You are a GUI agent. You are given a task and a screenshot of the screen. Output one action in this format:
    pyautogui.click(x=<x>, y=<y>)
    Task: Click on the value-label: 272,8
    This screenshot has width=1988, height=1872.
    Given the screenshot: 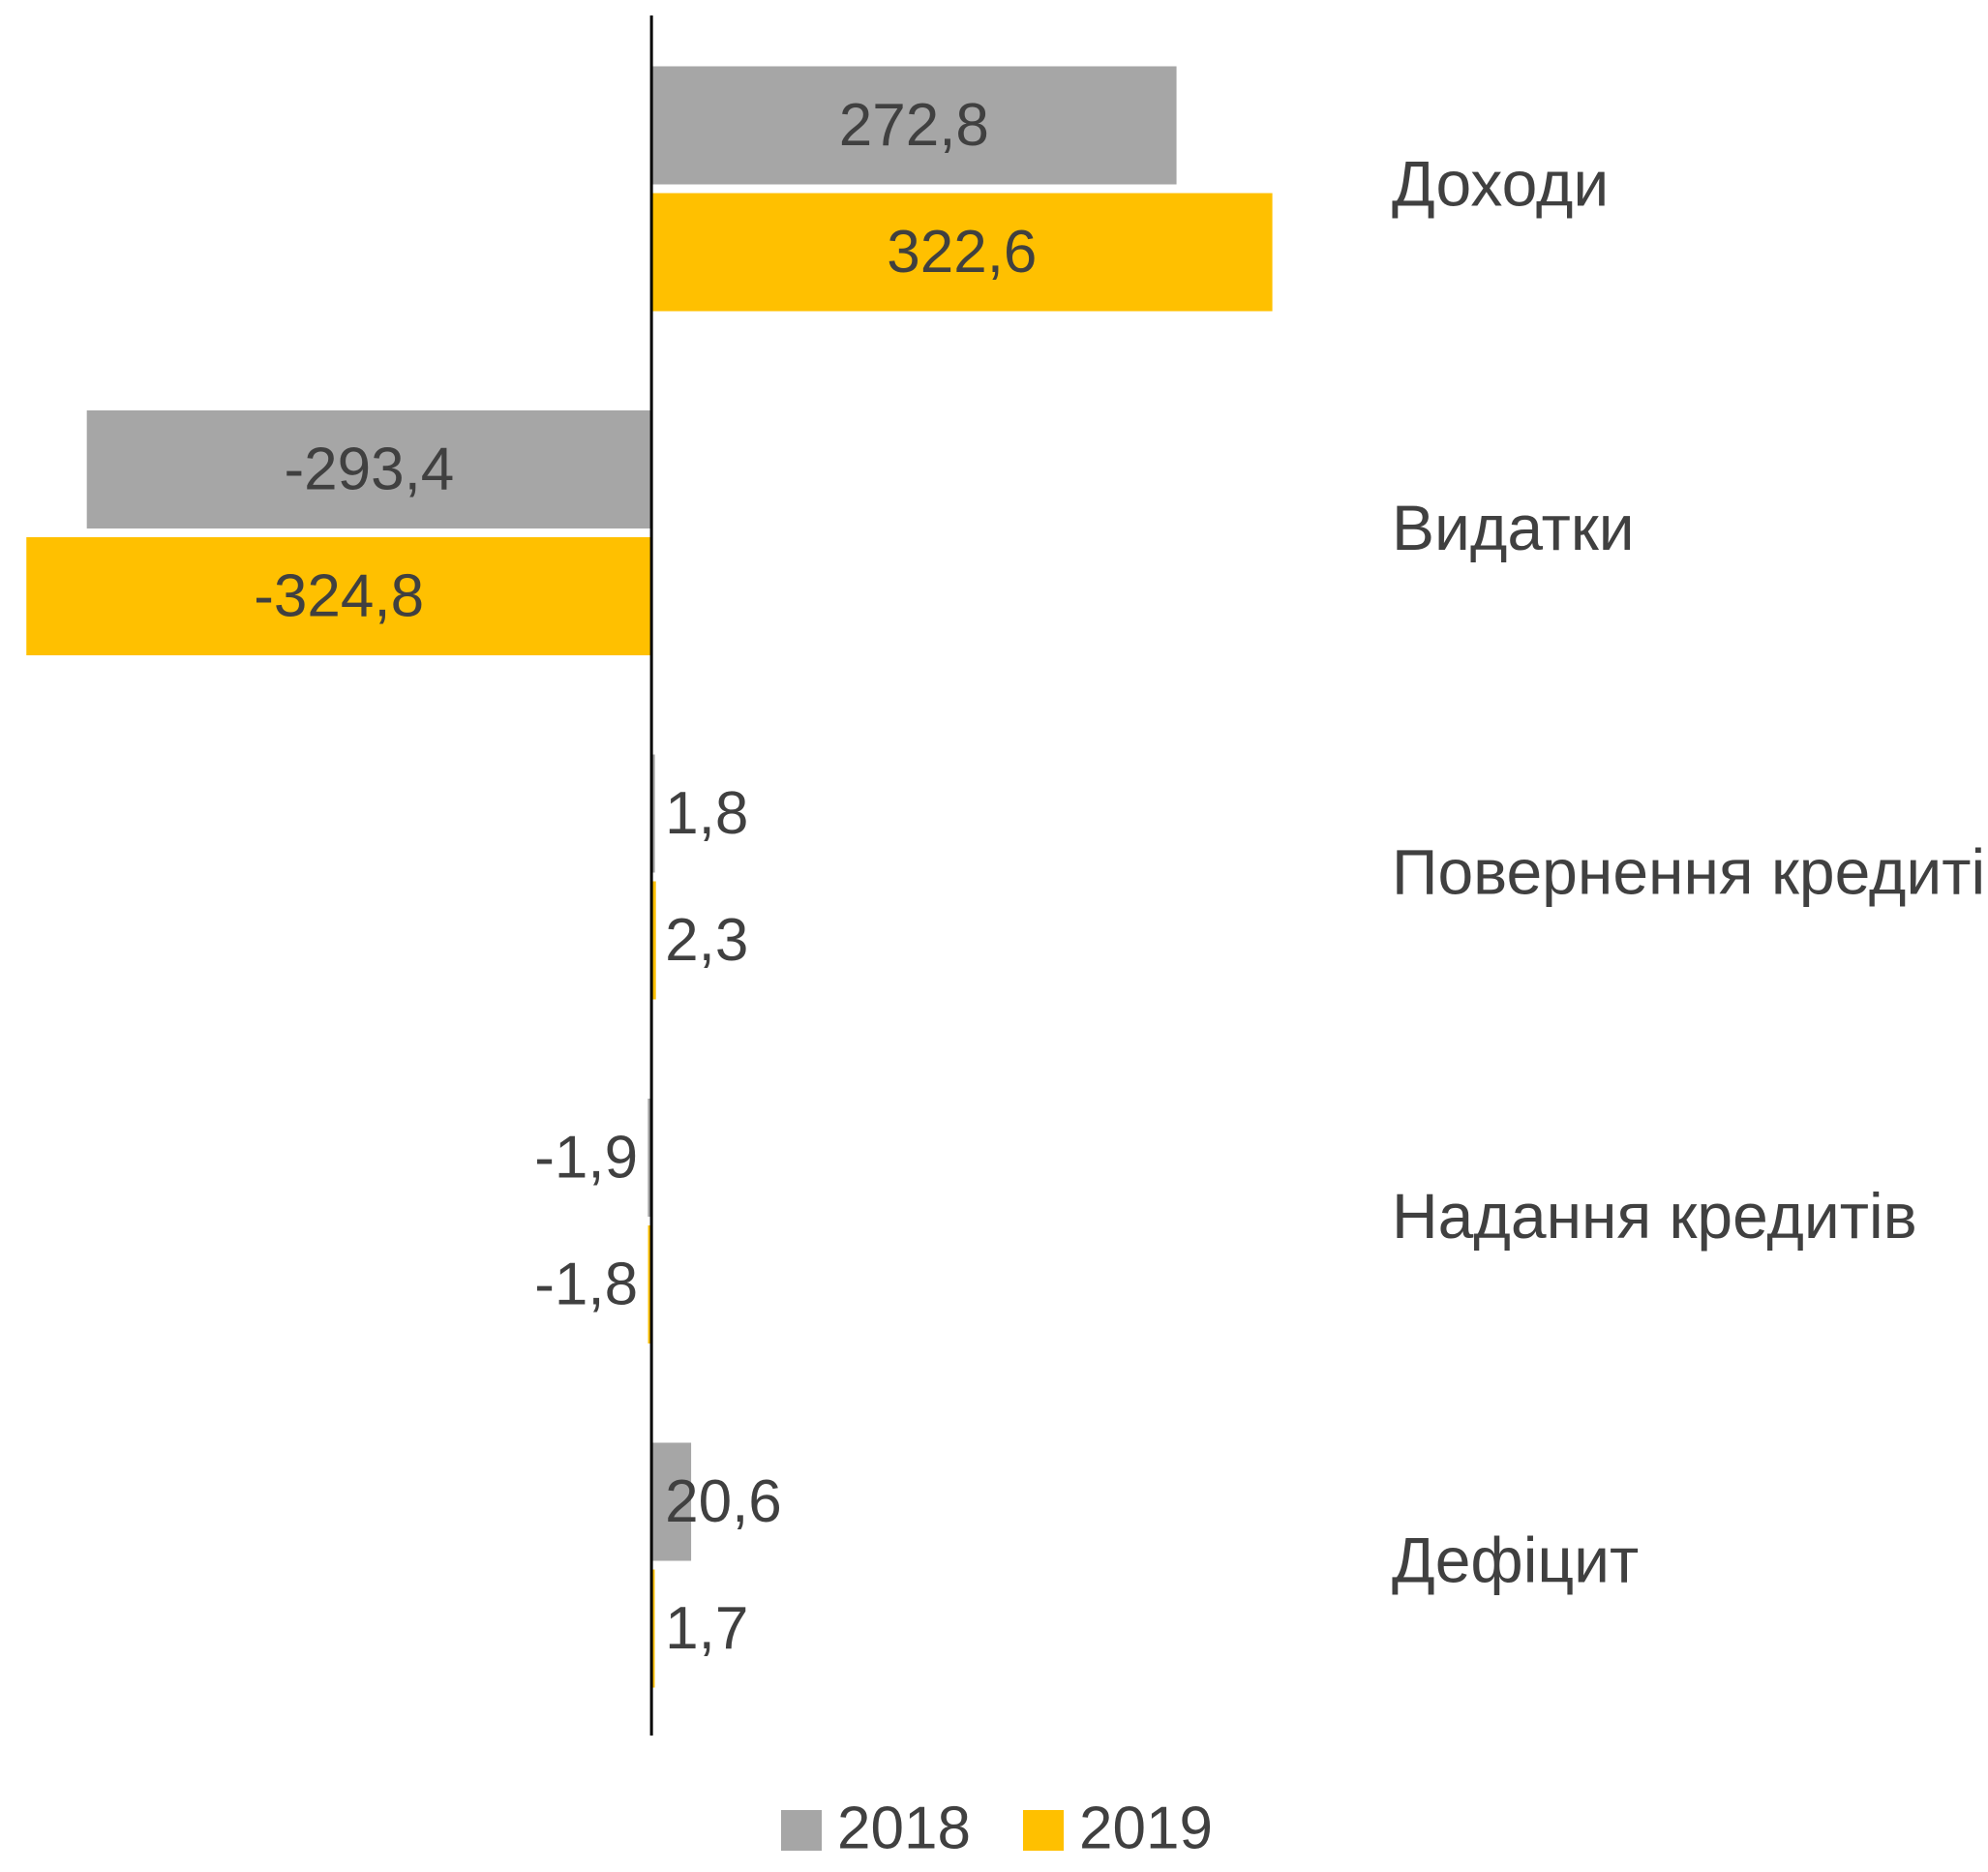 What is the action you would take?
    pyautogui.click(x=914, y=126)
    